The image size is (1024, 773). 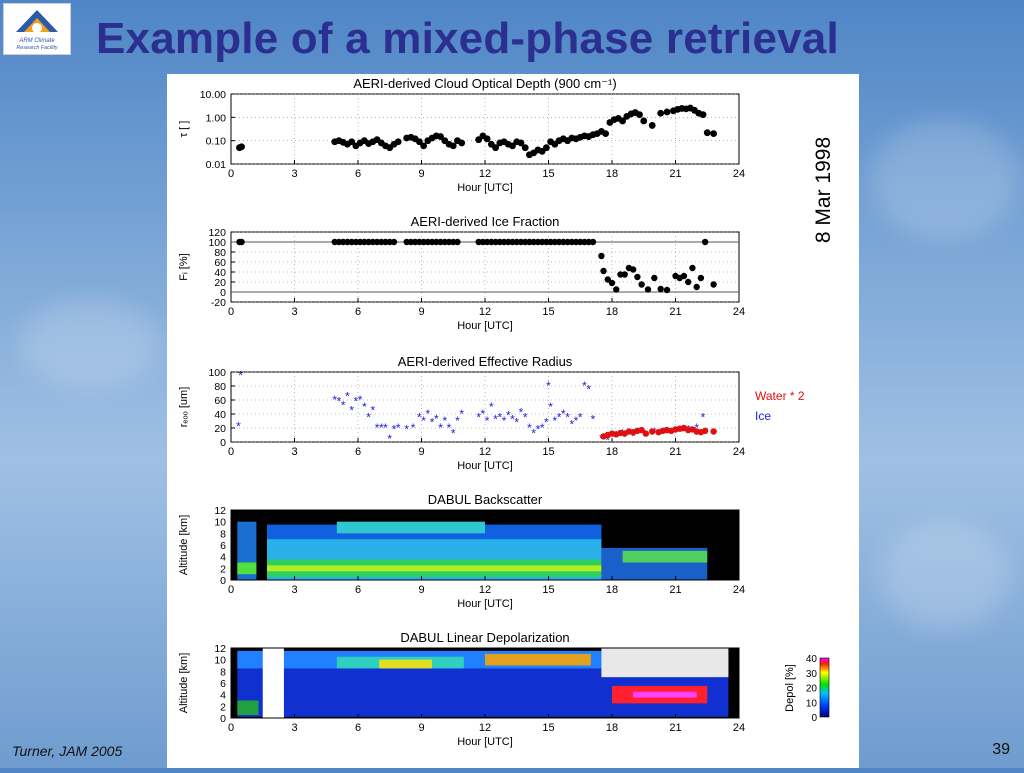 I want to click on y-tick-label: 12, so click(x=220, y=649).